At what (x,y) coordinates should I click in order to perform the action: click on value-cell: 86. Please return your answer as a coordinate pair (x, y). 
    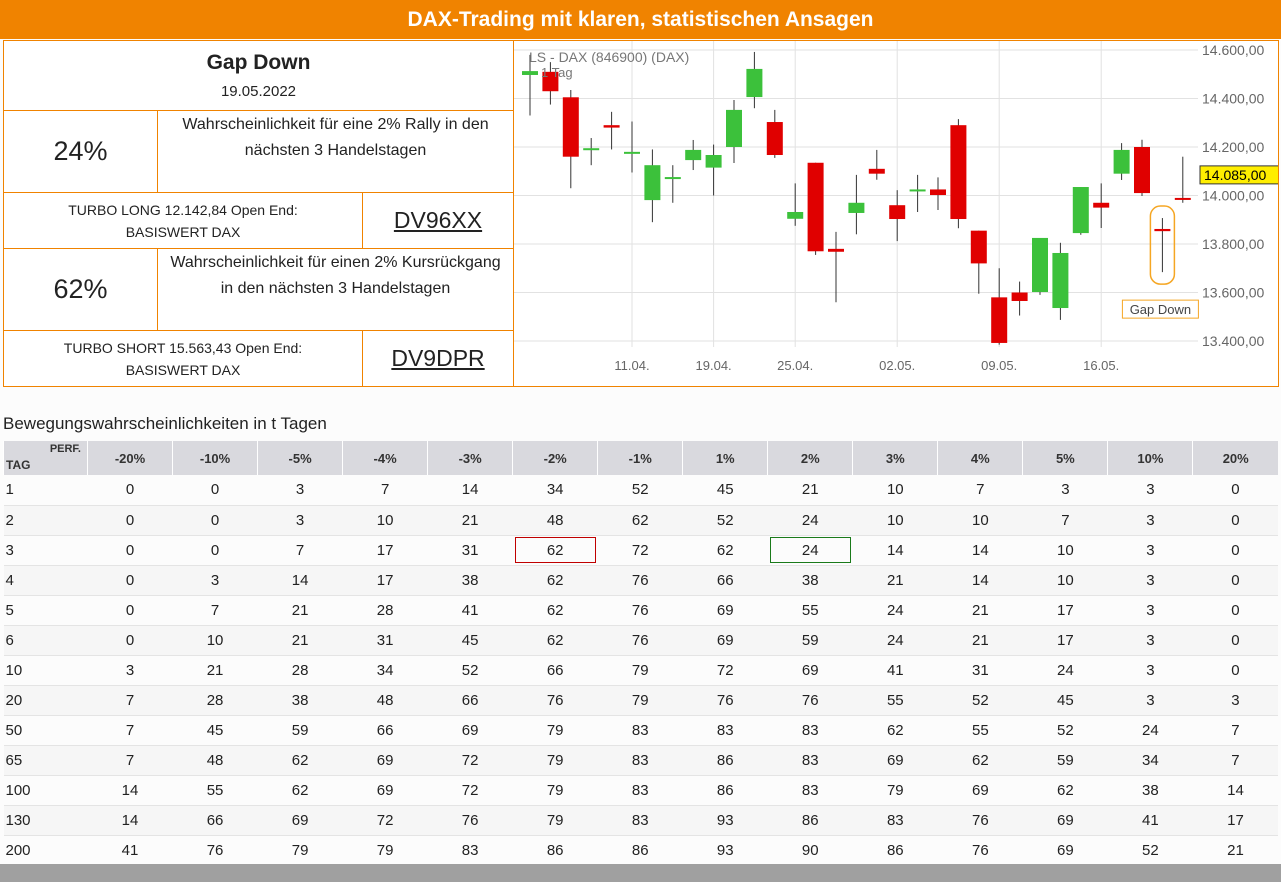
    Looking at the image, I should click on (895, 850).